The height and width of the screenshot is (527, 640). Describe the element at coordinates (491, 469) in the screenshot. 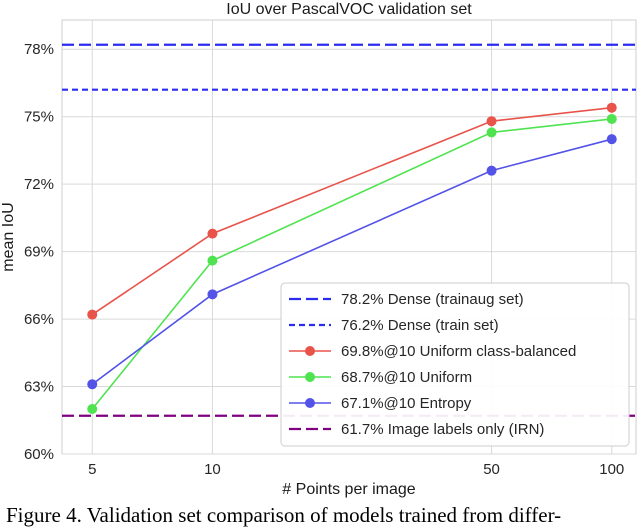

I see `x-tick-label: 50` at that location.